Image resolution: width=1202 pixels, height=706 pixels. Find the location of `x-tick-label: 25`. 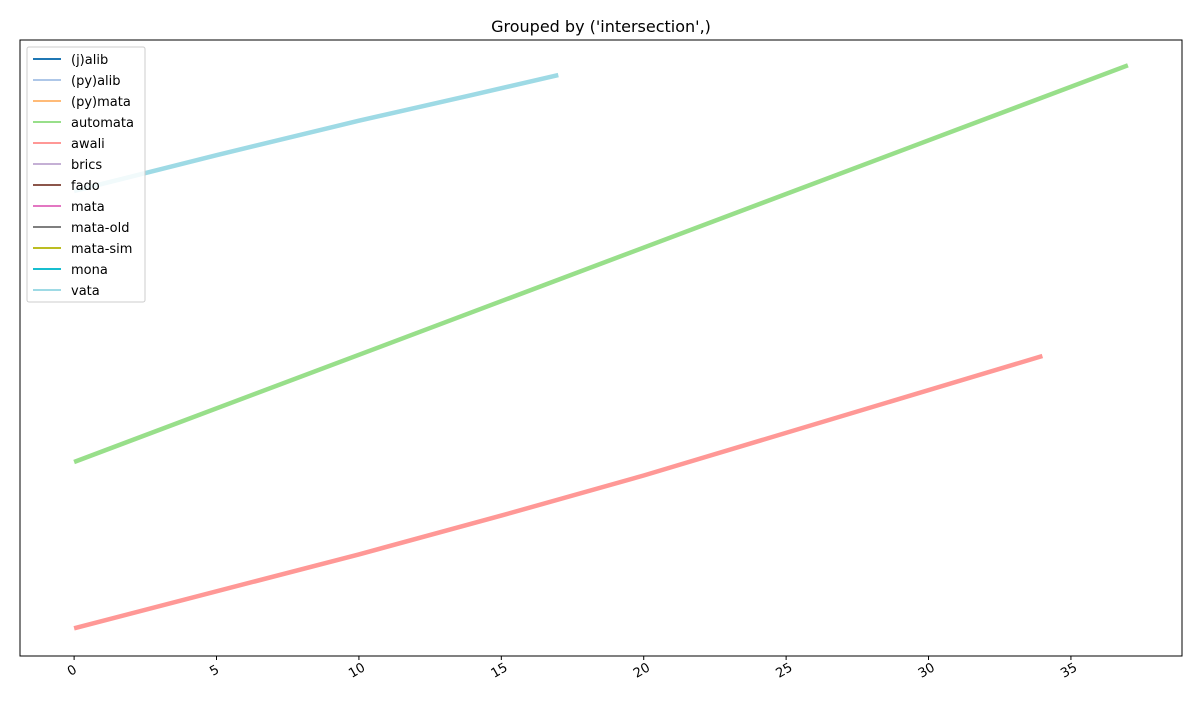

x-tick-label: 25 is located at coordinates (784, 670).